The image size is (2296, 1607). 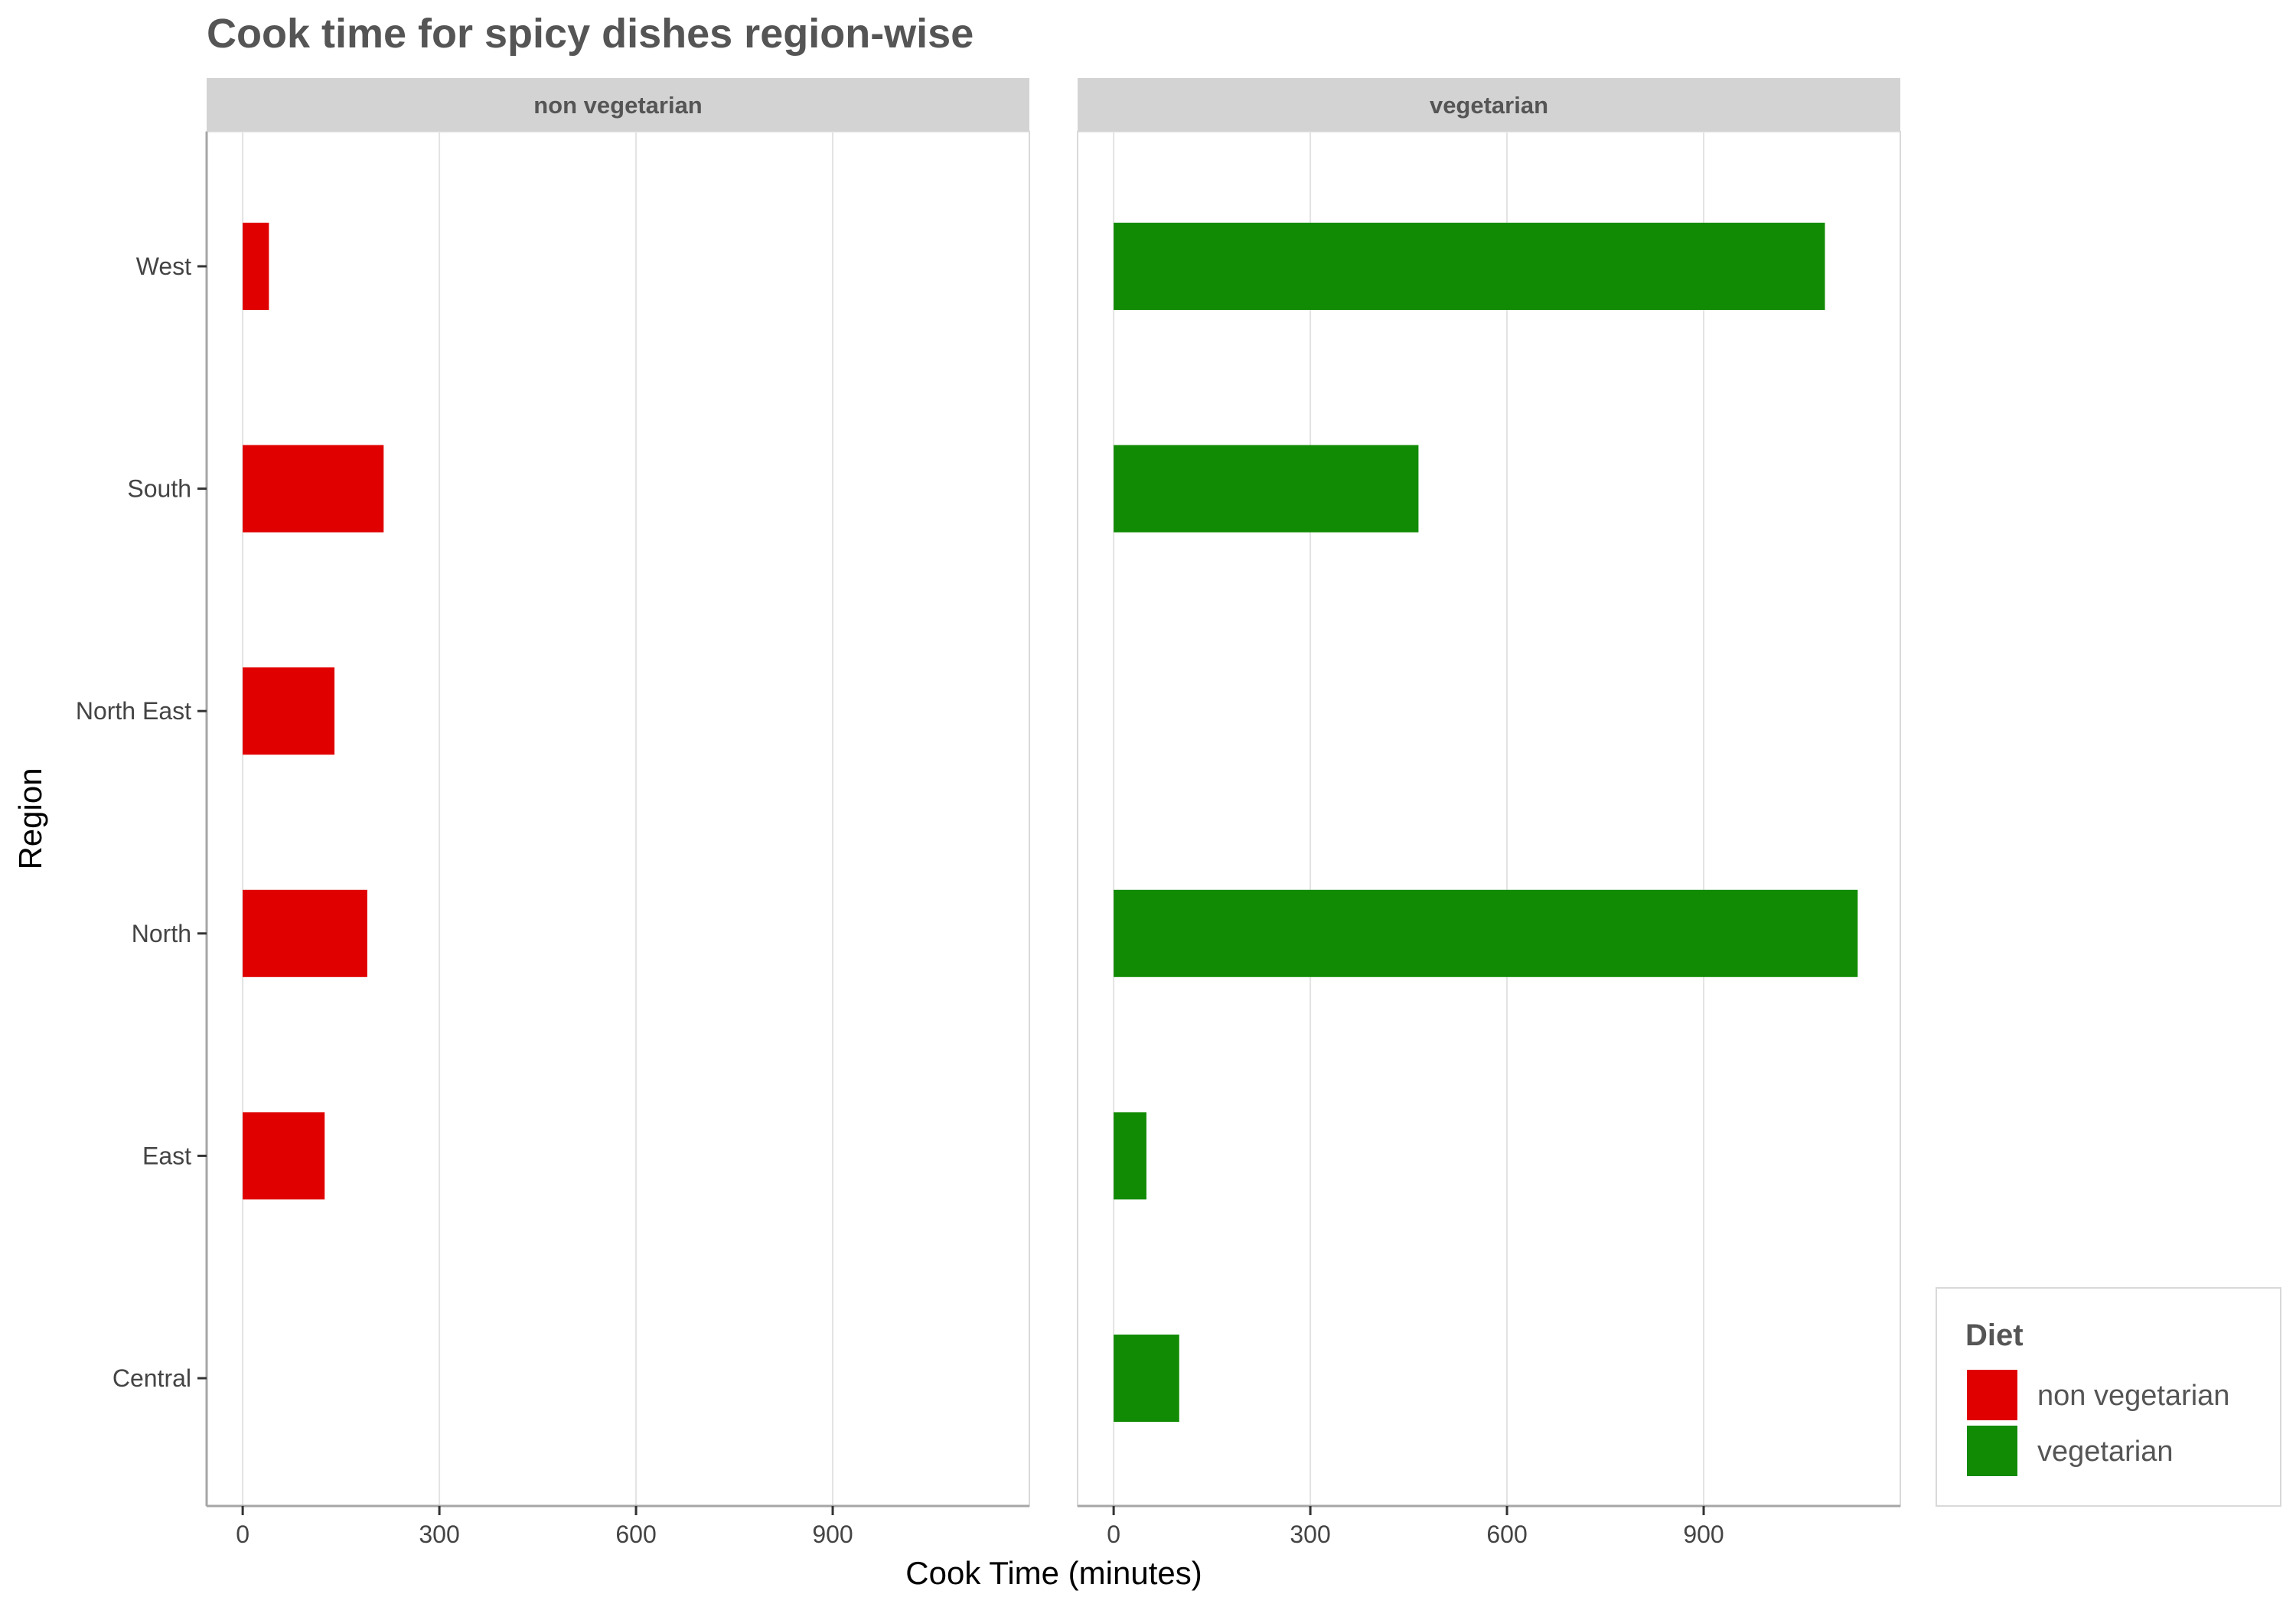 What do you see at coordinates (161, 934) in the screenshot?
I see `y-tick-label-north: North` at bounding box center [161, 934].